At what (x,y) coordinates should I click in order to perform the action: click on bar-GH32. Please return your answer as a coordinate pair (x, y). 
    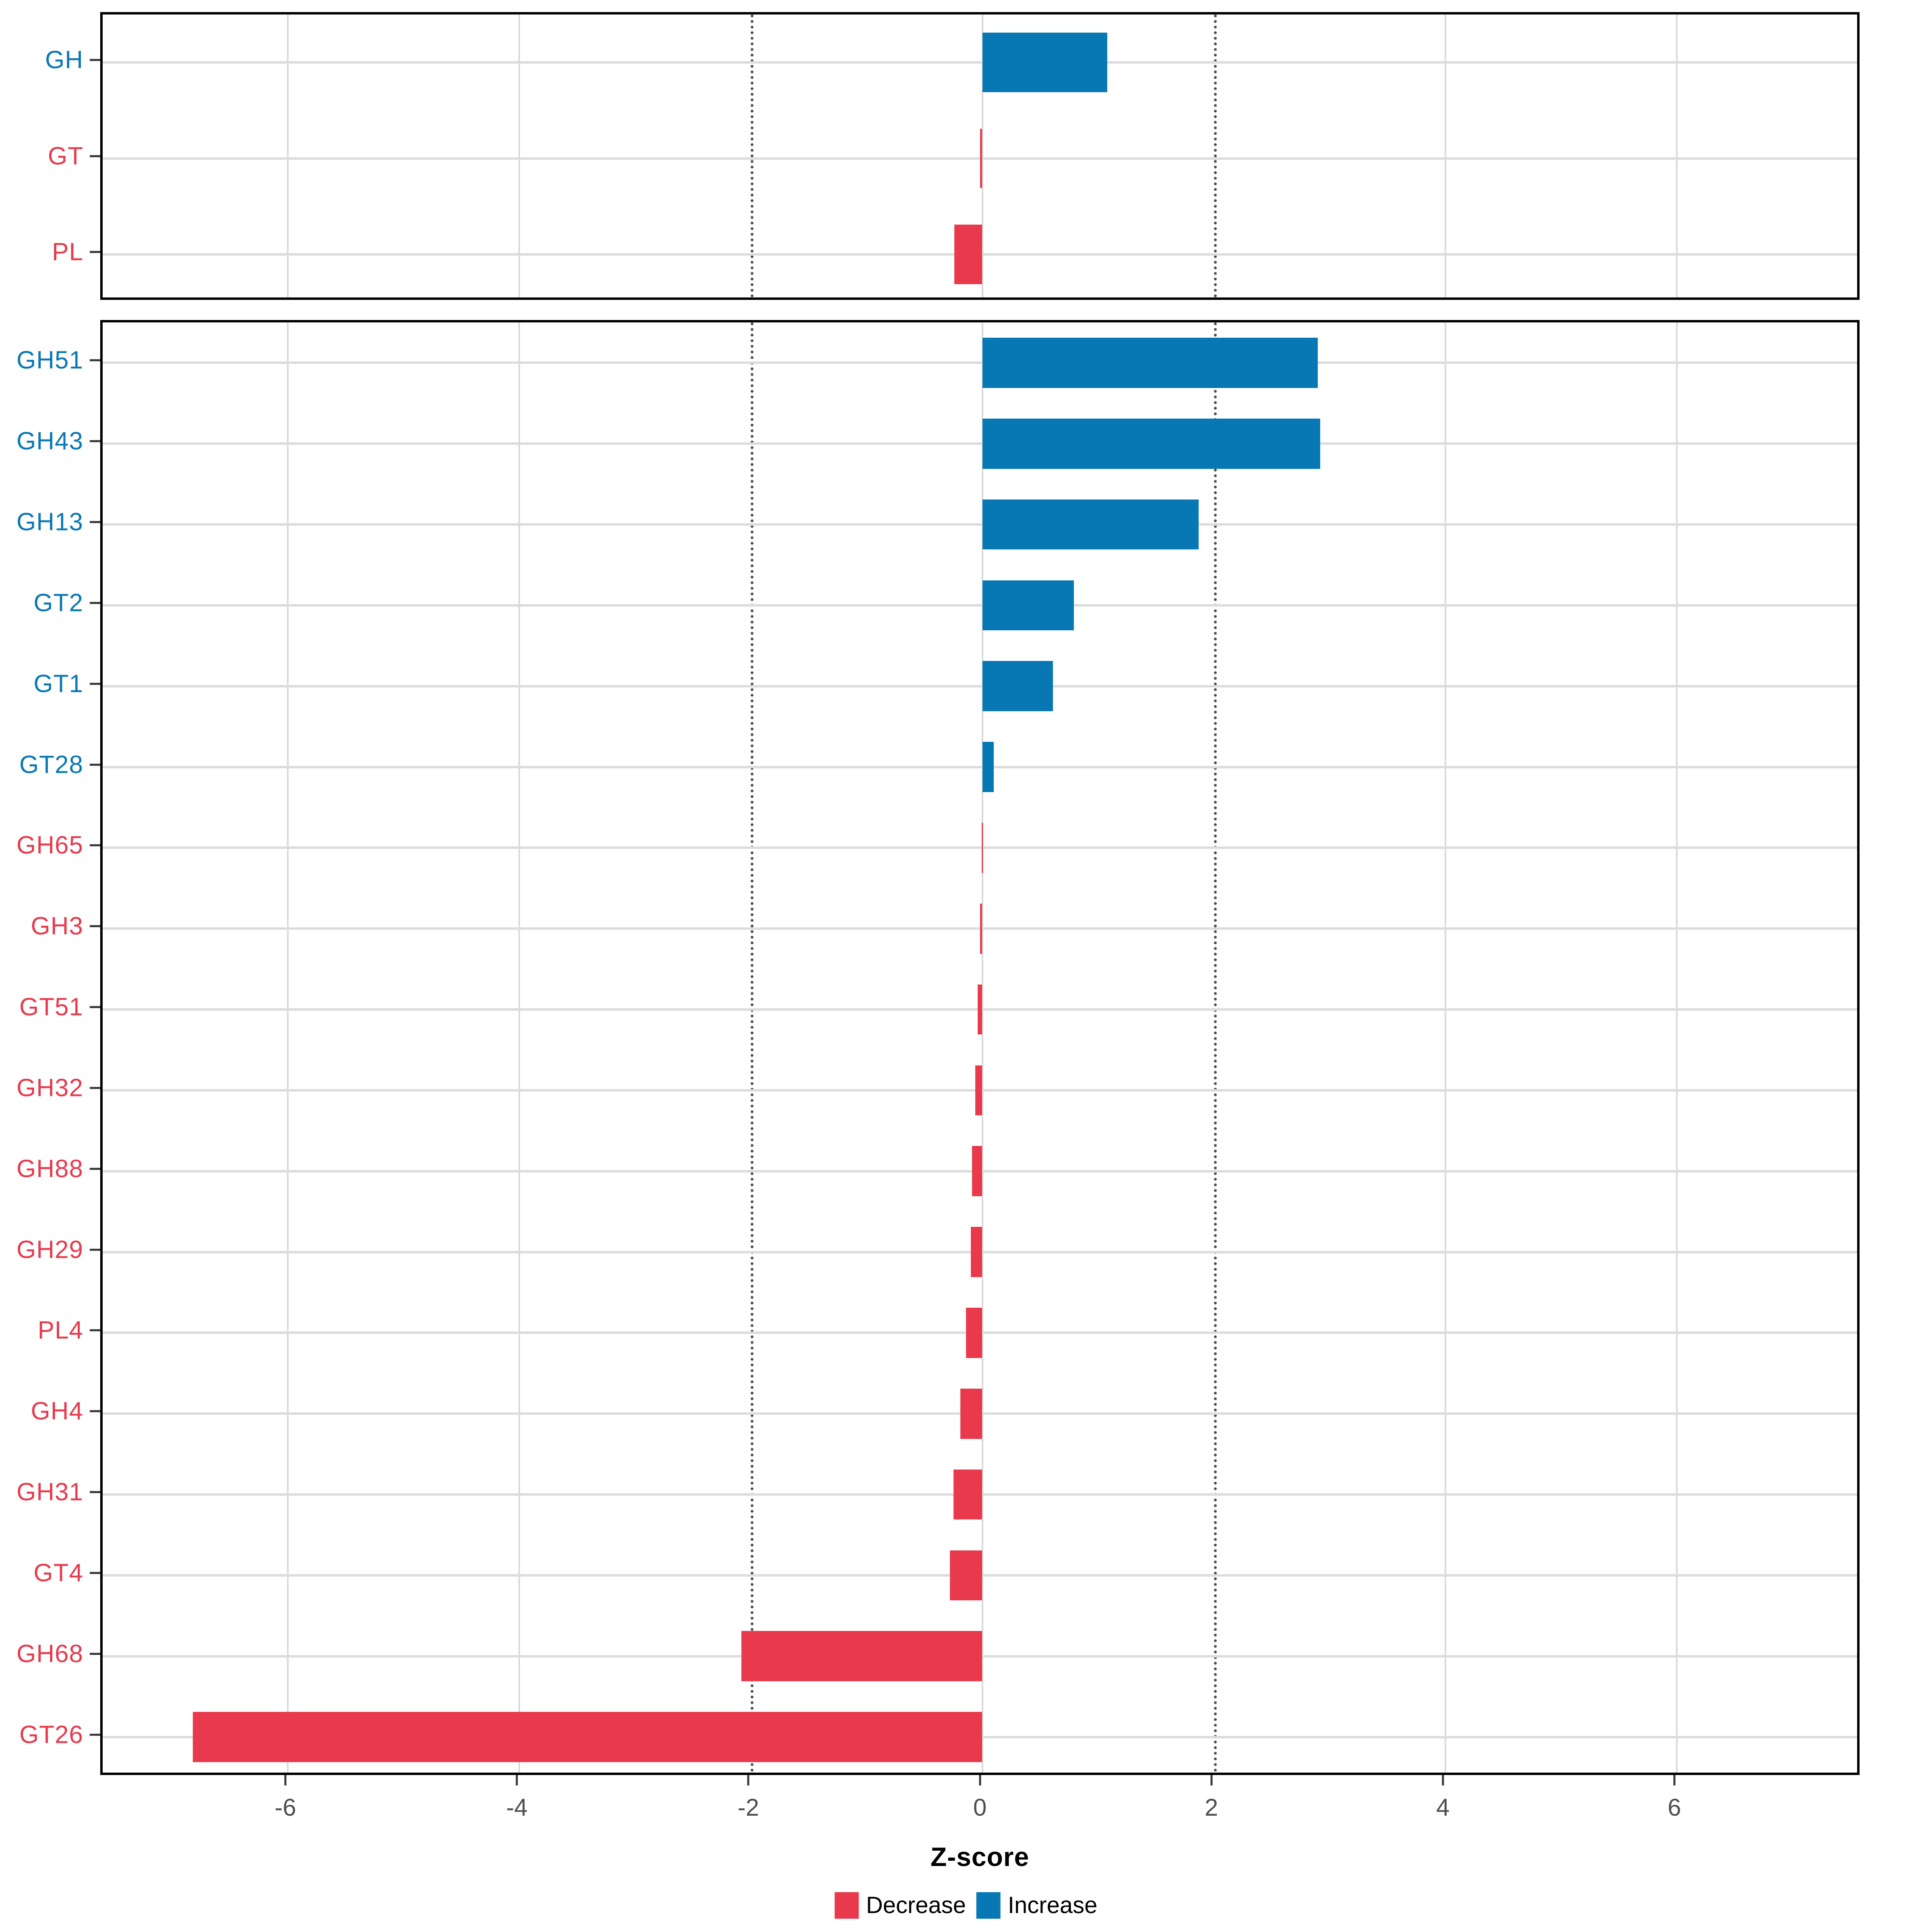
    Looking at the image, I should click on (979, 1090).